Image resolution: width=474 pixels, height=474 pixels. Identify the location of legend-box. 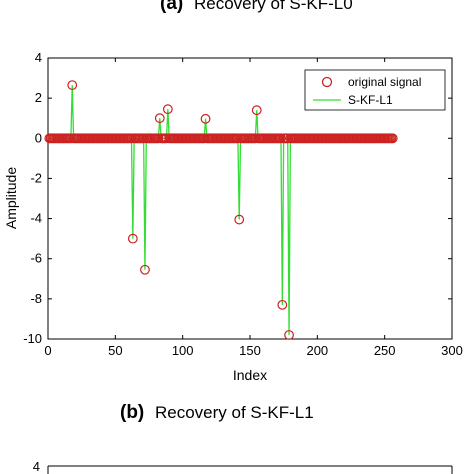
(375, 90).